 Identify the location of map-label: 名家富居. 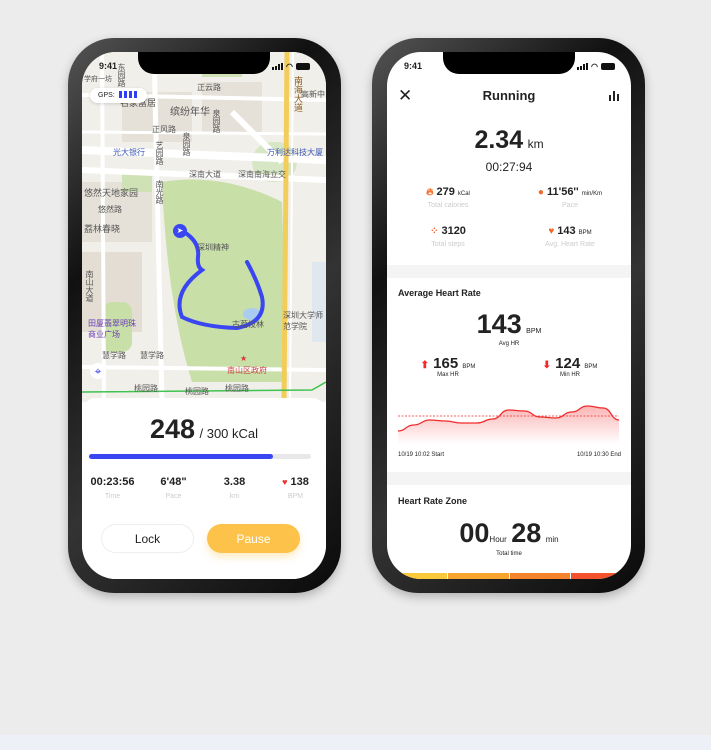
(138, 103).